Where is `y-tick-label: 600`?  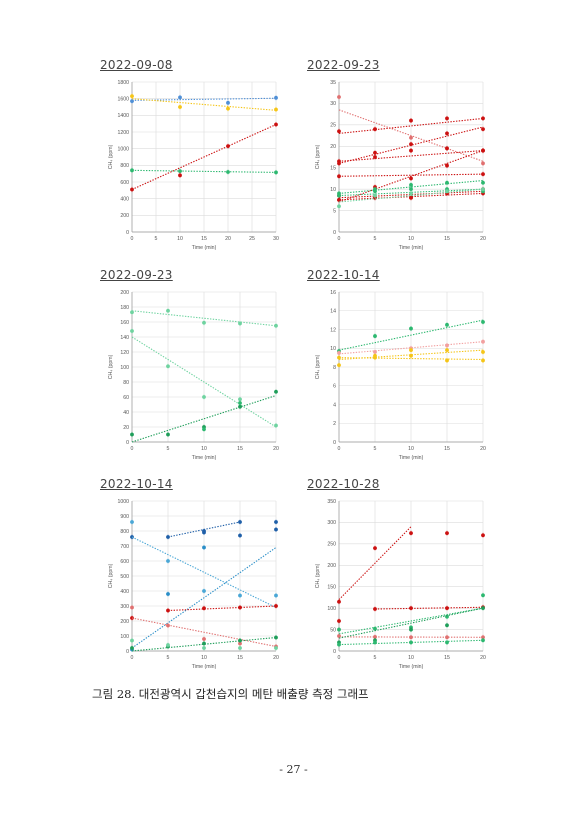
y-tick-label: 600 is located at coordinates (124, 562).